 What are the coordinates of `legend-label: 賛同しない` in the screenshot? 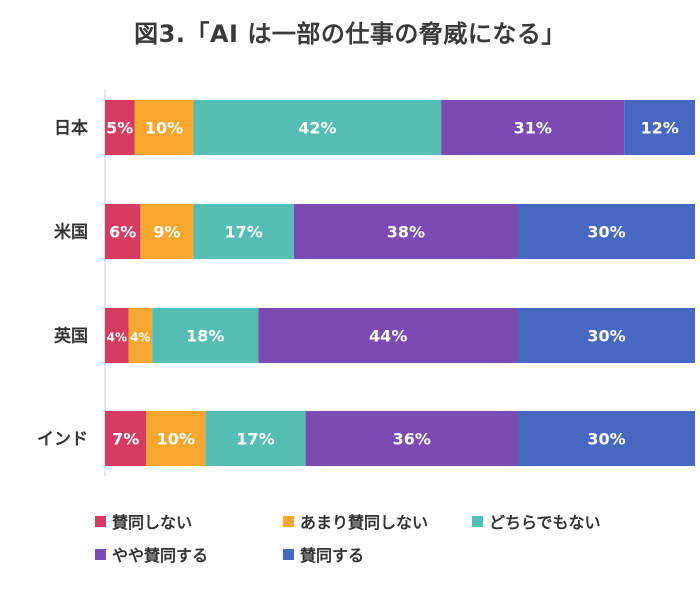 It's located at (152, 522).